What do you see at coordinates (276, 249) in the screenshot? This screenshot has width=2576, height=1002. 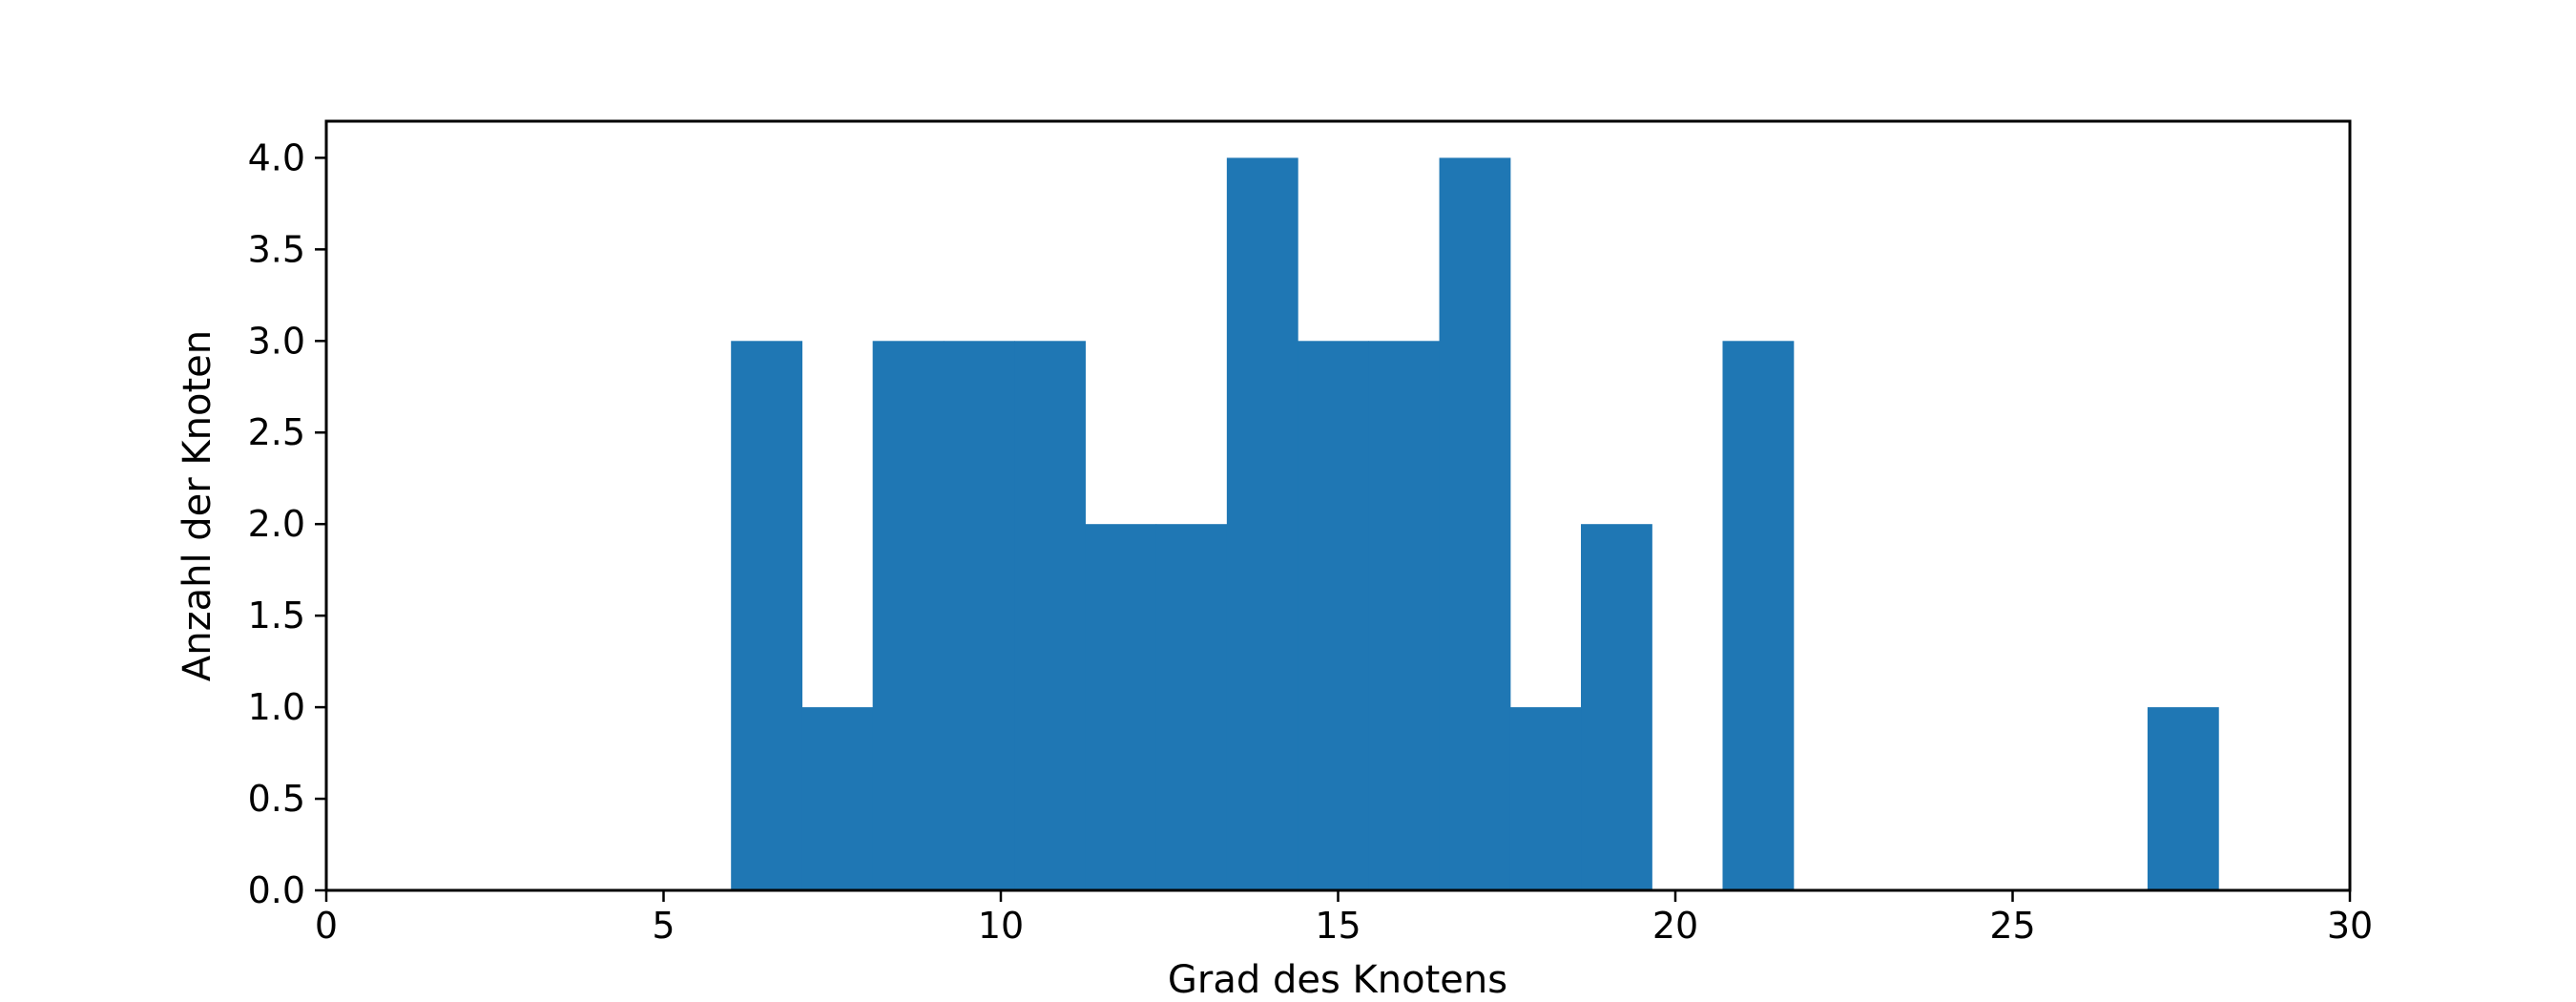 I see `y-tick-label: 3.5` at bounding box center [276, 249].